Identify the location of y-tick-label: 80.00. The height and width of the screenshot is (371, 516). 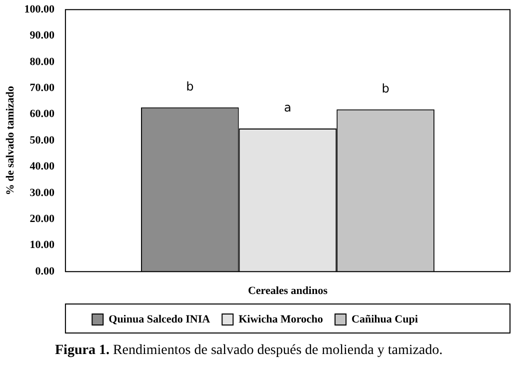
(42, 62).